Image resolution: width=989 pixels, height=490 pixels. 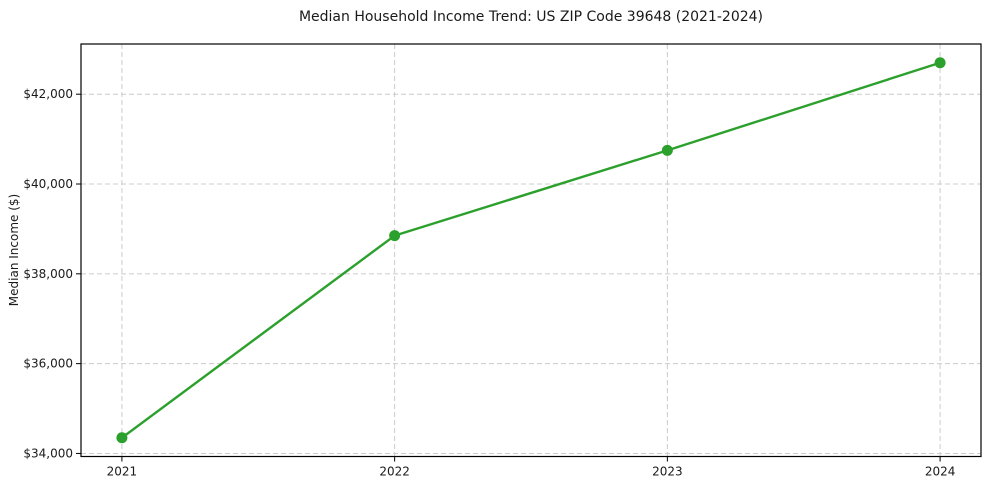 What do you see at coordinates (394, 472) in the screenshot?
I see `x-tick-label: 2022` at bounding box center [394, 472].